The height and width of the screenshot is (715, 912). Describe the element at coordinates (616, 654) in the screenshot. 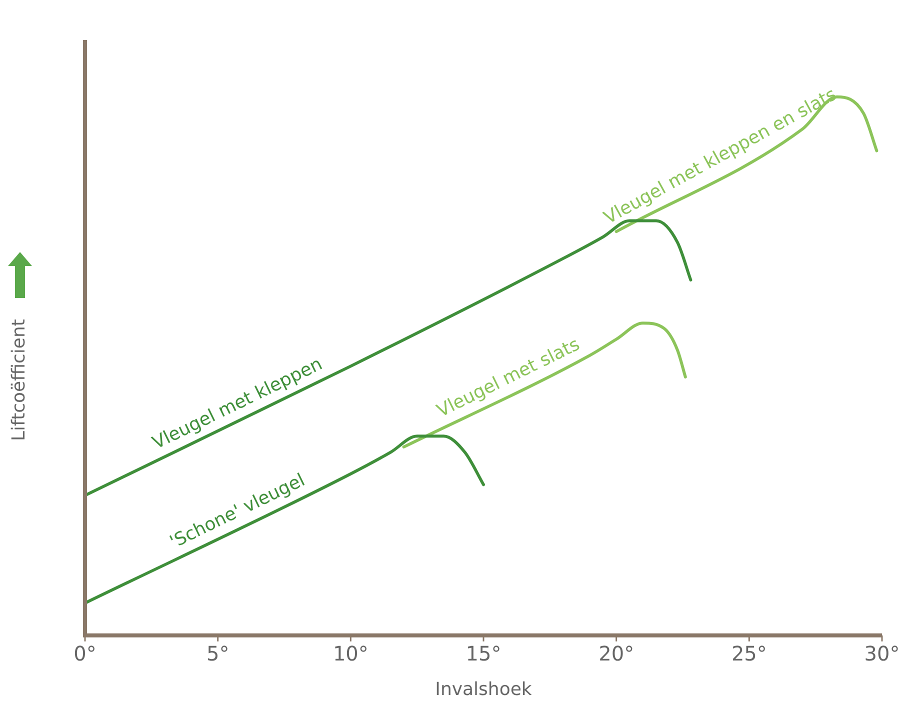

I see `x-tick-label: 20°` at that location.